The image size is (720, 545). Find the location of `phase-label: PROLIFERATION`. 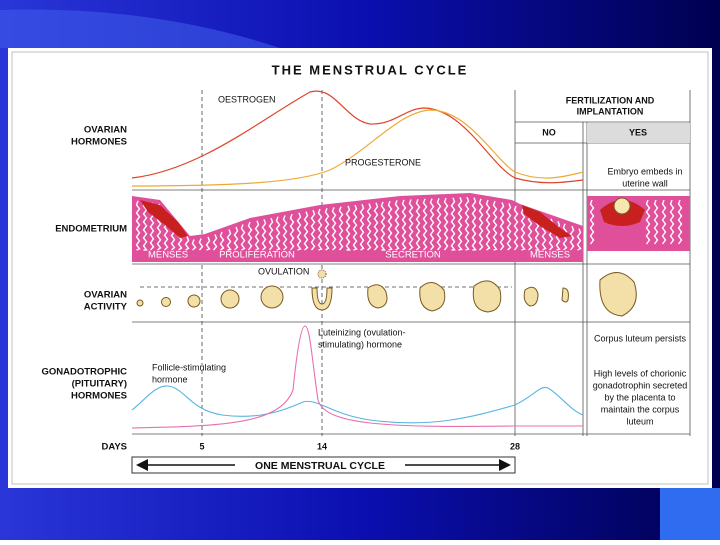

phase-label: PROLIFERATION is located at coordinates (257, 255).